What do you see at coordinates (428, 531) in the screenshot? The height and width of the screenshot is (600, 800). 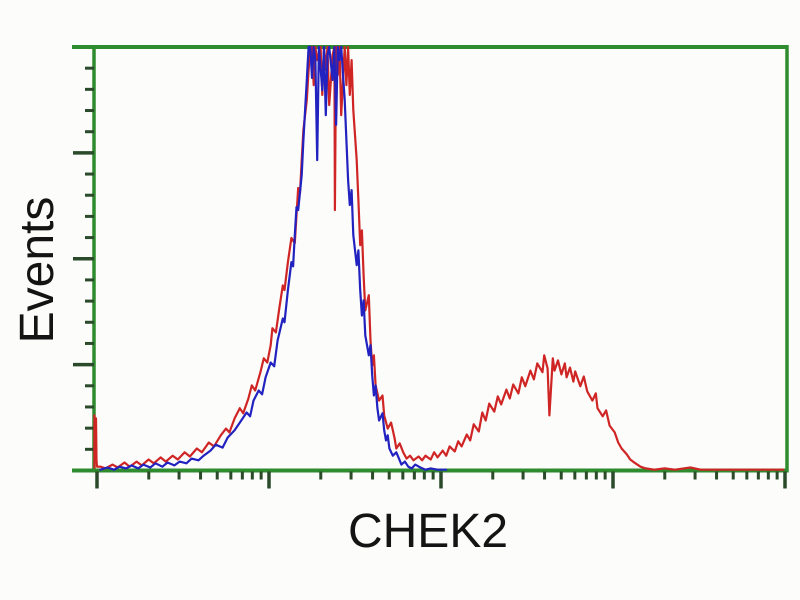 I see `x-axis-label: CHEK2` at bounding box center [428, 531].